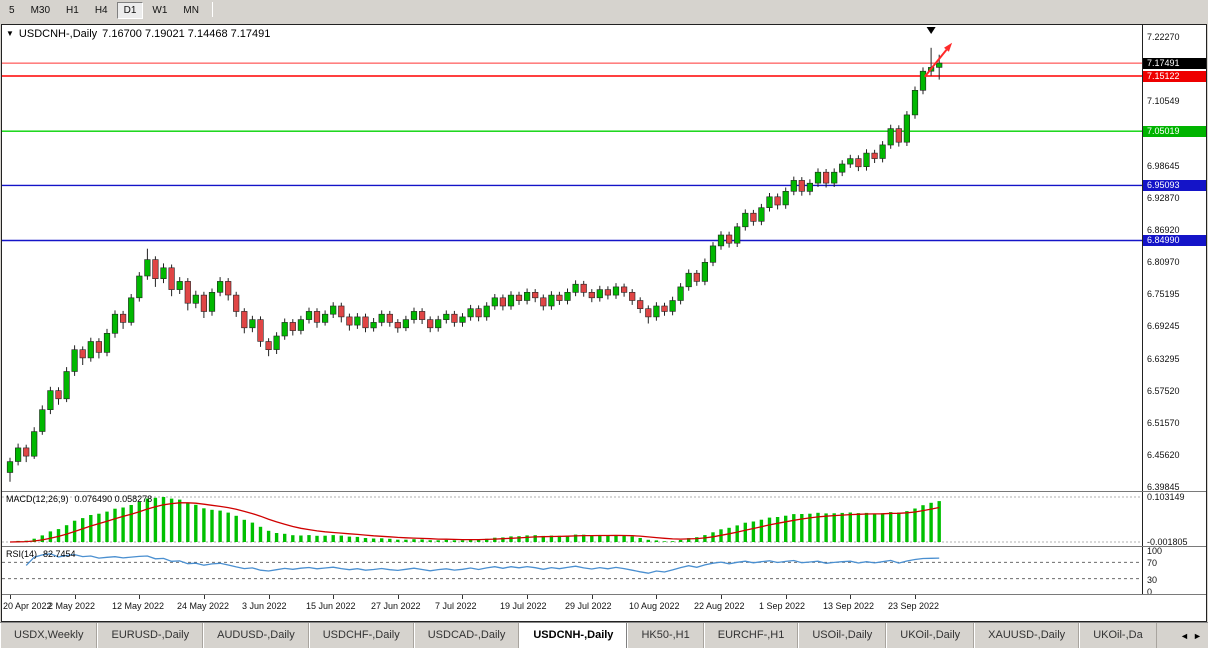  What do you see at coordinates (49, 635) in the screenshot?
I see `chart-tab-usdx-weekly: USDX,Weekly` at bounding box center [49, 635].